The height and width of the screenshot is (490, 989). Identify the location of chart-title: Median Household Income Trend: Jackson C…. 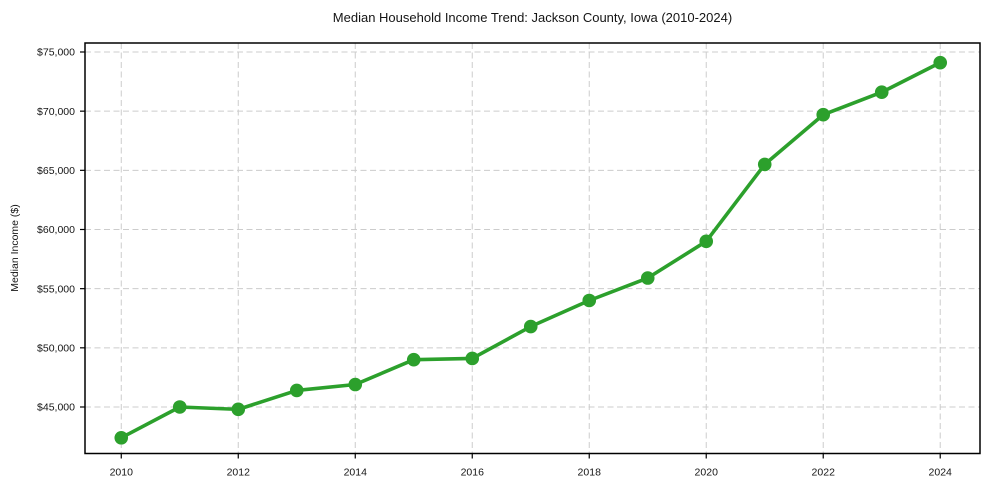
(532, 17).